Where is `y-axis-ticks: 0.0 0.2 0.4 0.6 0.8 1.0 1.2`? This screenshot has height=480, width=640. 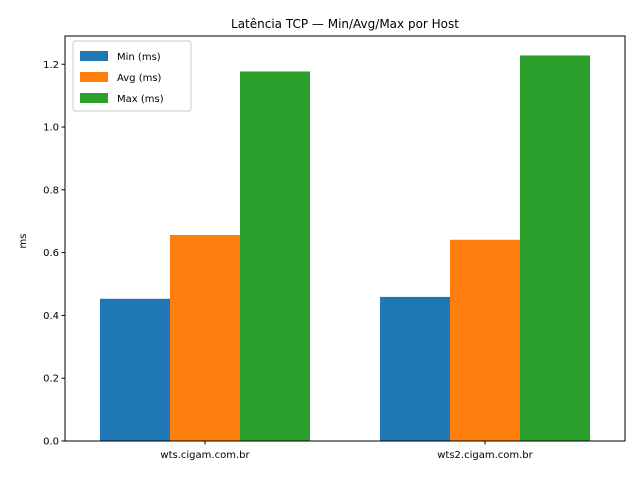
y-axis-ticks: 0.0 0.2 0.4 0.6 0.8 1.0 1.2 is located at coordinates (54, 254).